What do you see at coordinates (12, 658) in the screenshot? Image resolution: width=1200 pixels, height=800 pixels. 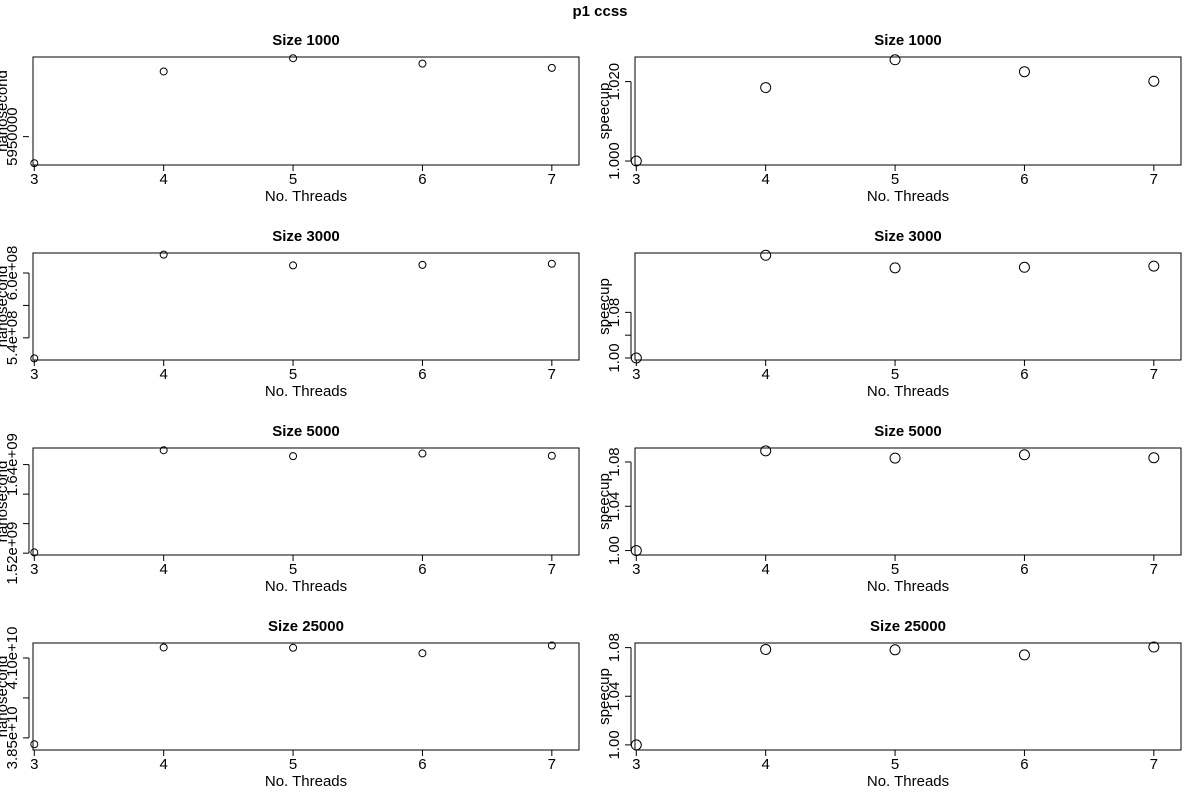 I see `y-tick-label: 4.10e+10` at bounding box center [12, 658].